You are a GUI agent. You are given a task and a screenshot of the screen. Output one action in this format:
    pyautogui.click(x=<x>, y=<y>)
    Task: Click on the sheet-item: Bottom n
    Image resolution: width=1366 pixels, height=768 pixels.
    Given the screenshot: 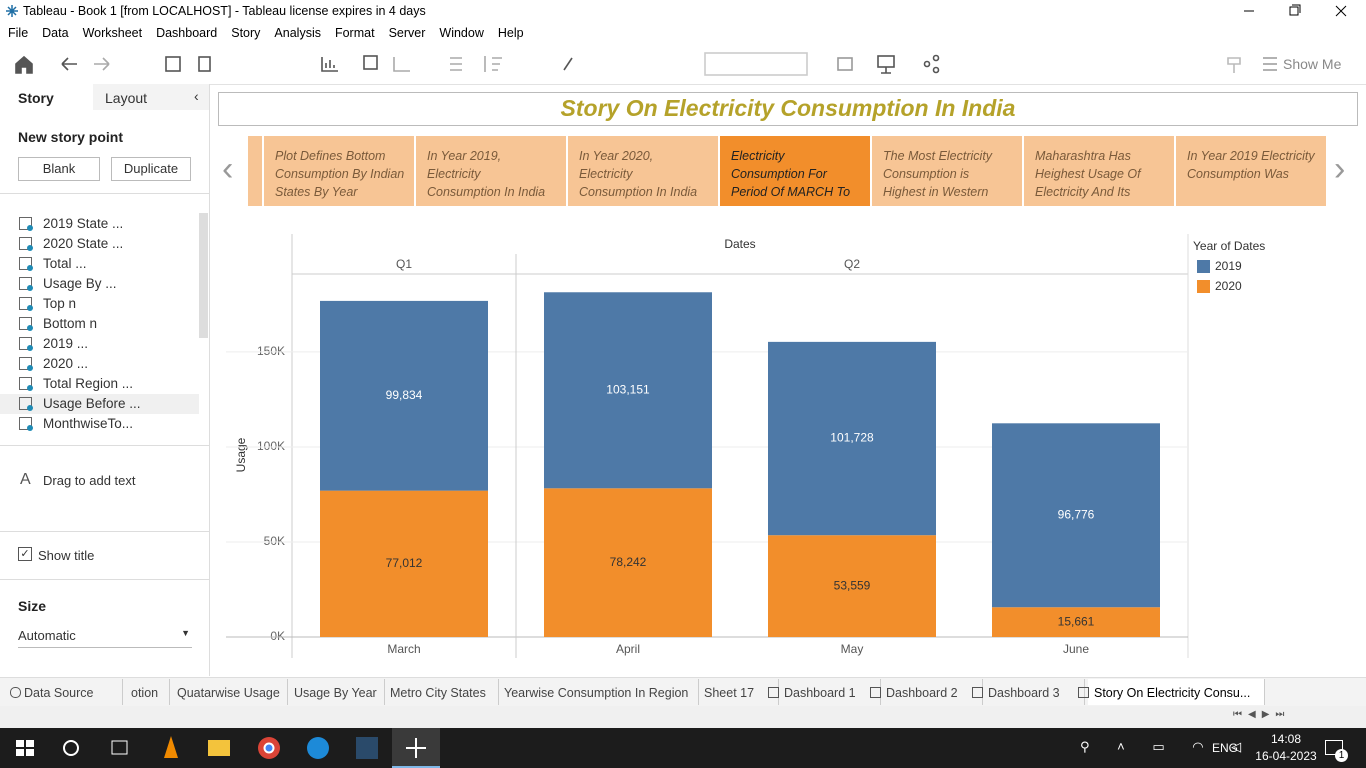 What is the action you would take?
    pyautogui.click(x=70, y=323)
    